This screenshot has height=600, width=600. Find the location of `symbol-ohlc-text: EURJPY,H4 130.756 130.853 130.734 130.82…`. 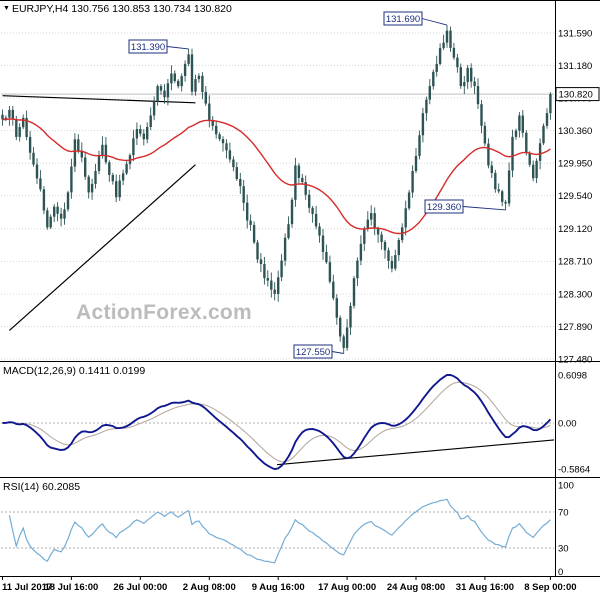

symbol-ohlc-text: EURJPY,H4 130.756 130.853 130.734 130.82… is located at coordinates (121, 9).